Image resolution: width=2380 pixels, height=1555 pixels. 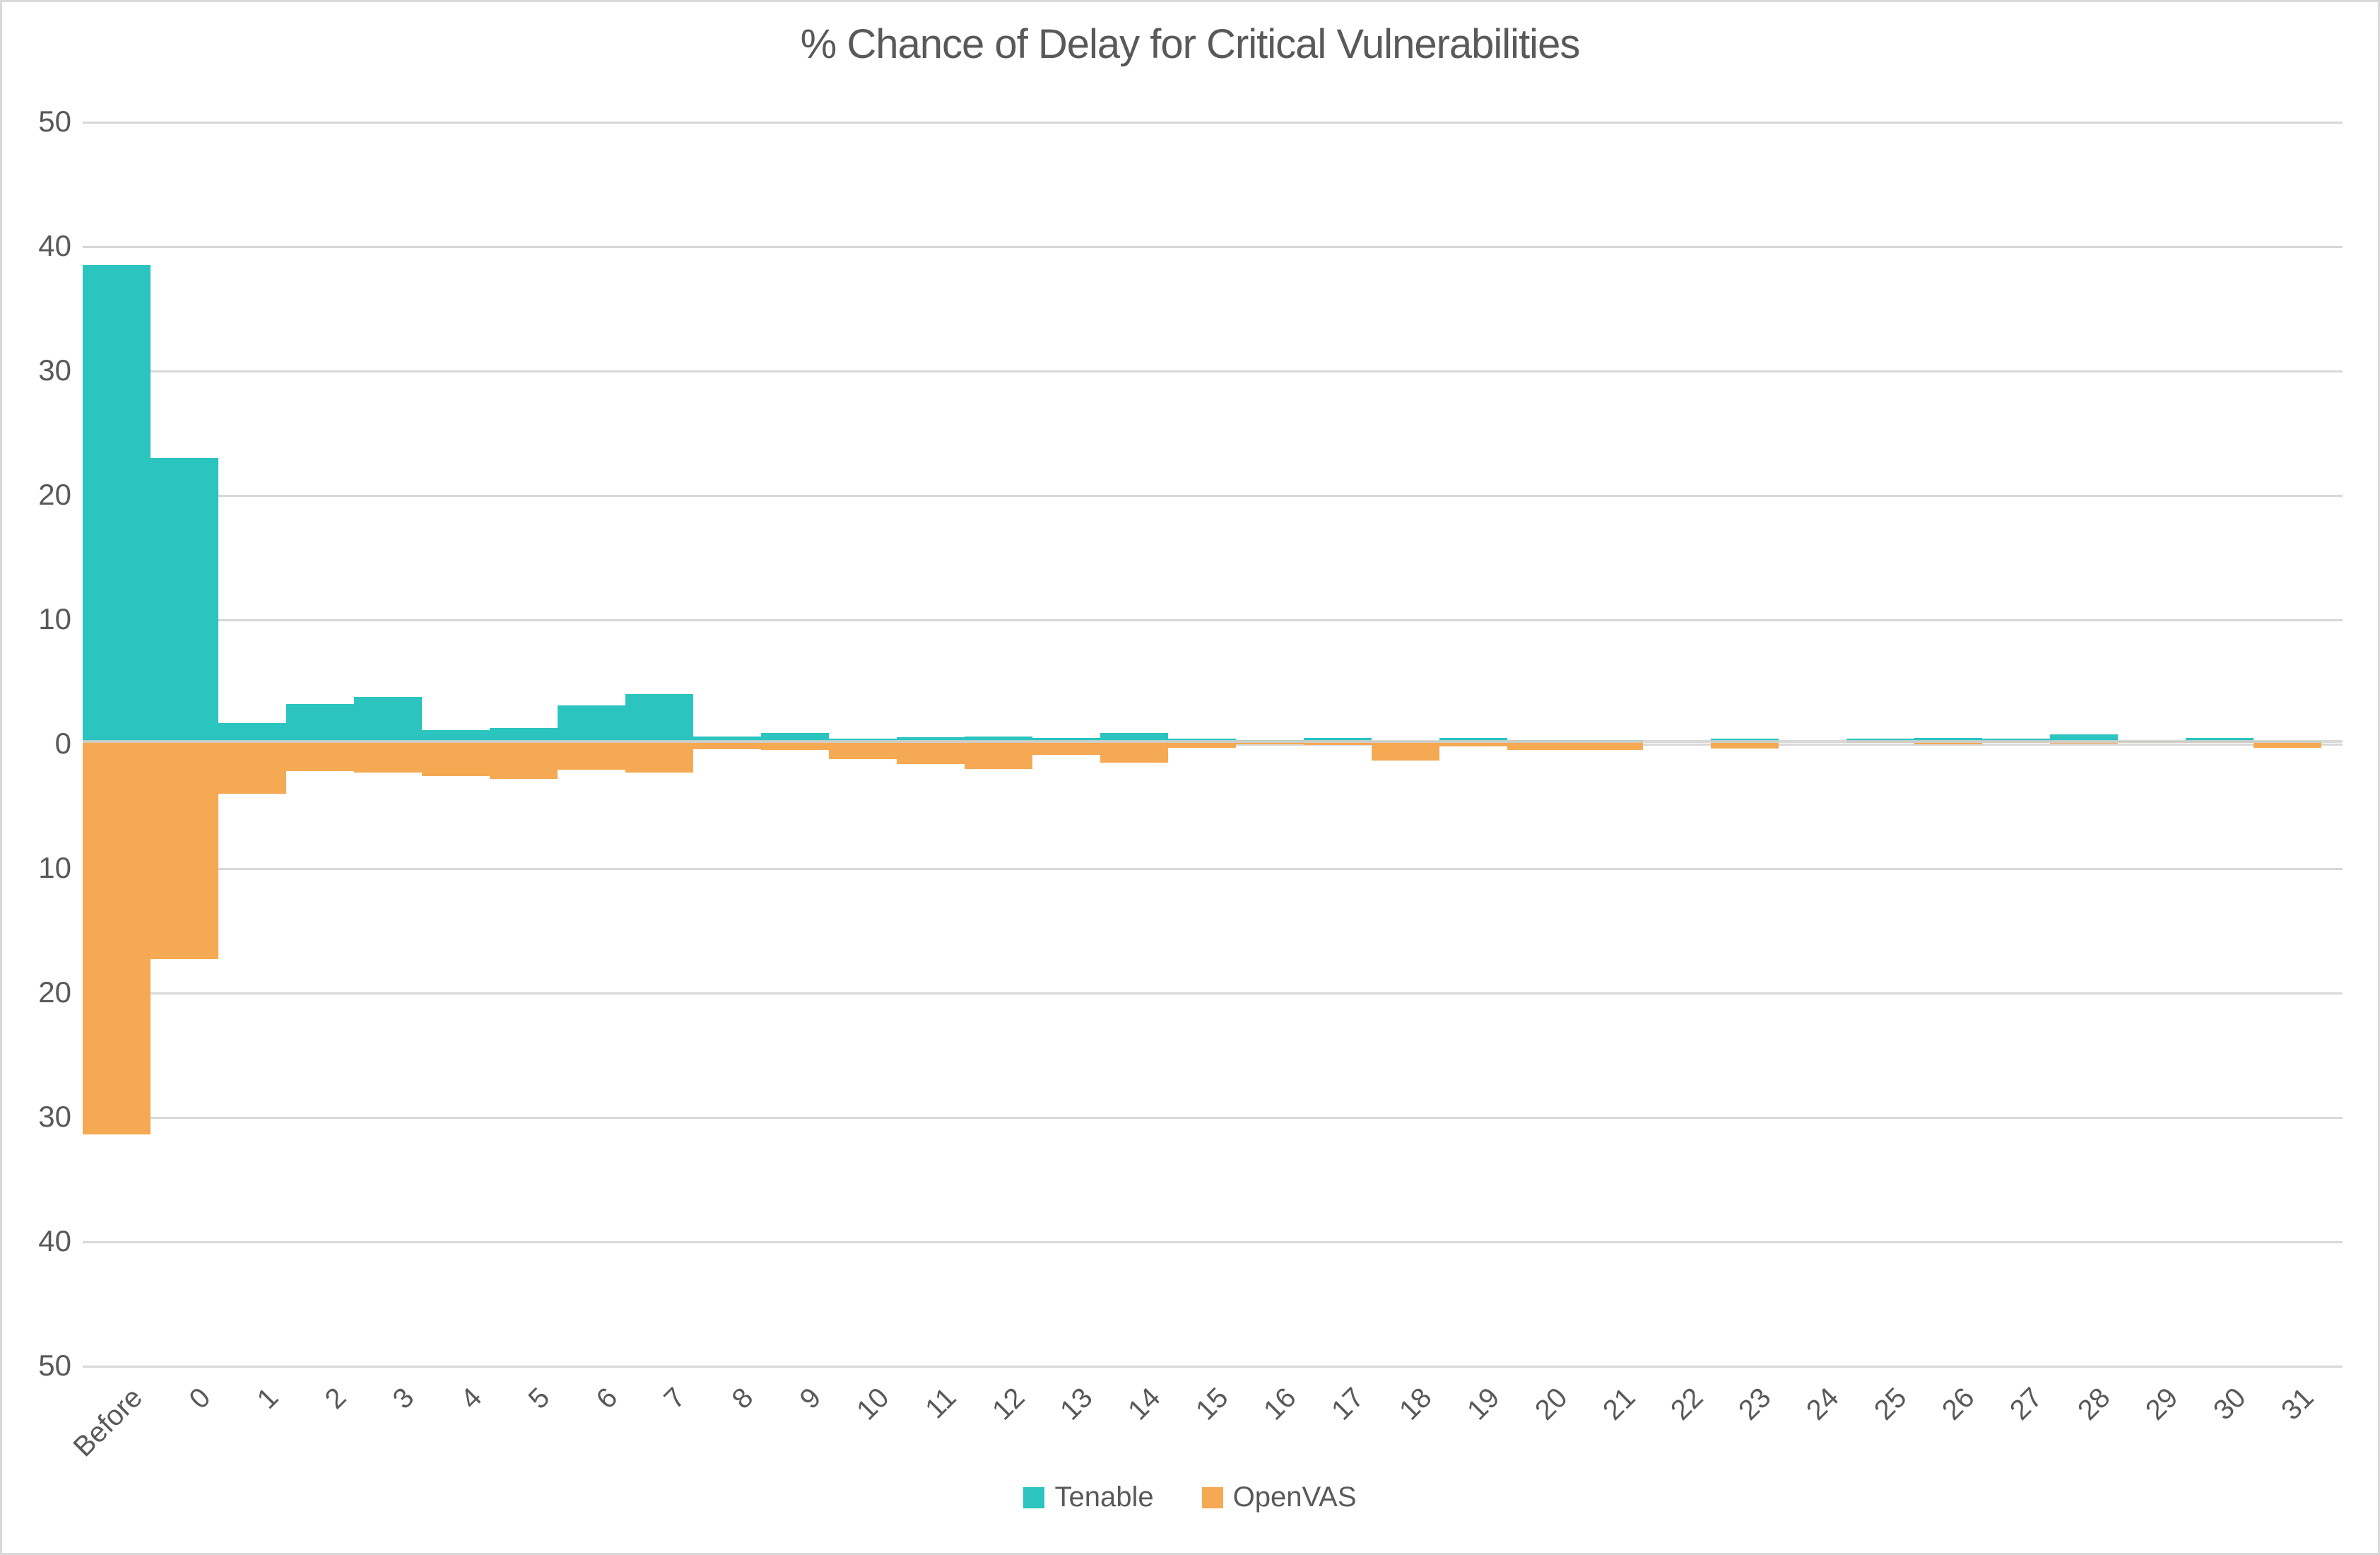 I want to click on legend-label-tenable: Tenable, so click(x=1104, y=1497).